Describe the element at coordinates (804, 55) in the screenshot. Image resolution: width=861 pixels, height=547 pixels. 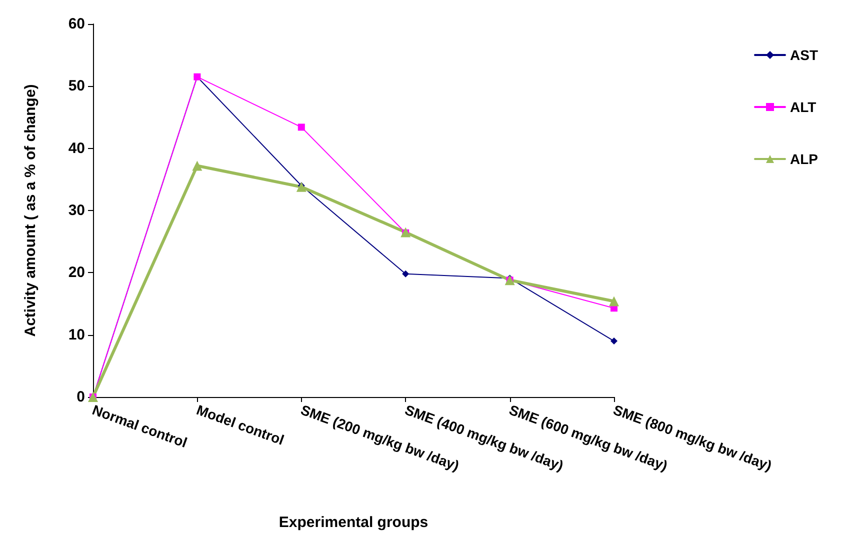
I see `legend-label: AST` at that location.